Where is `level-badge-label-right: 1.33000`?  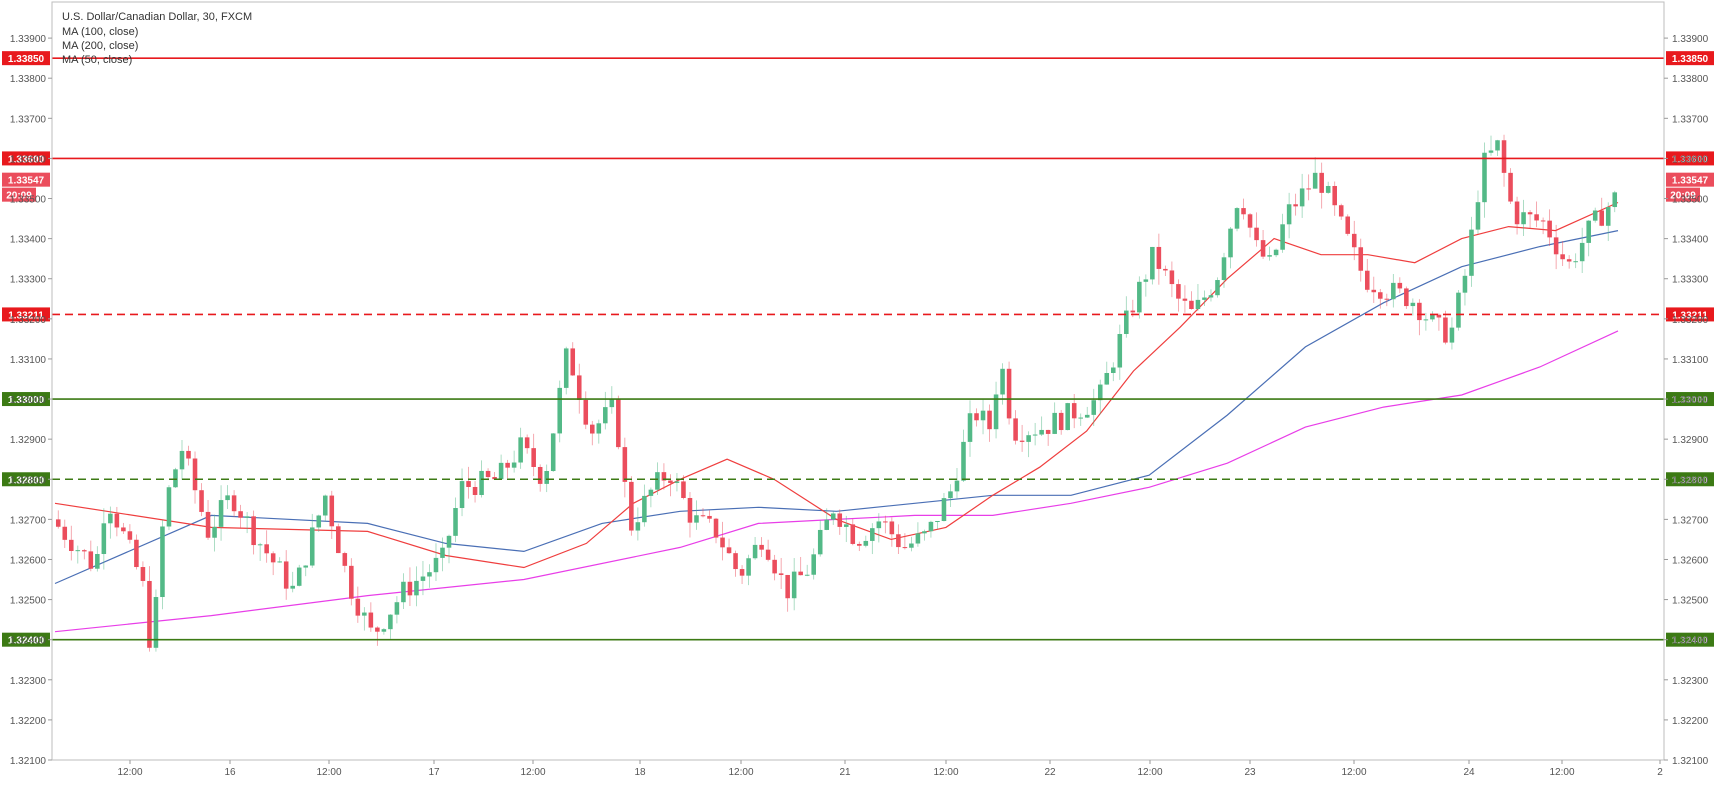
level-badge-label-right: 1.33000 is located at coordinates (1690, 400).